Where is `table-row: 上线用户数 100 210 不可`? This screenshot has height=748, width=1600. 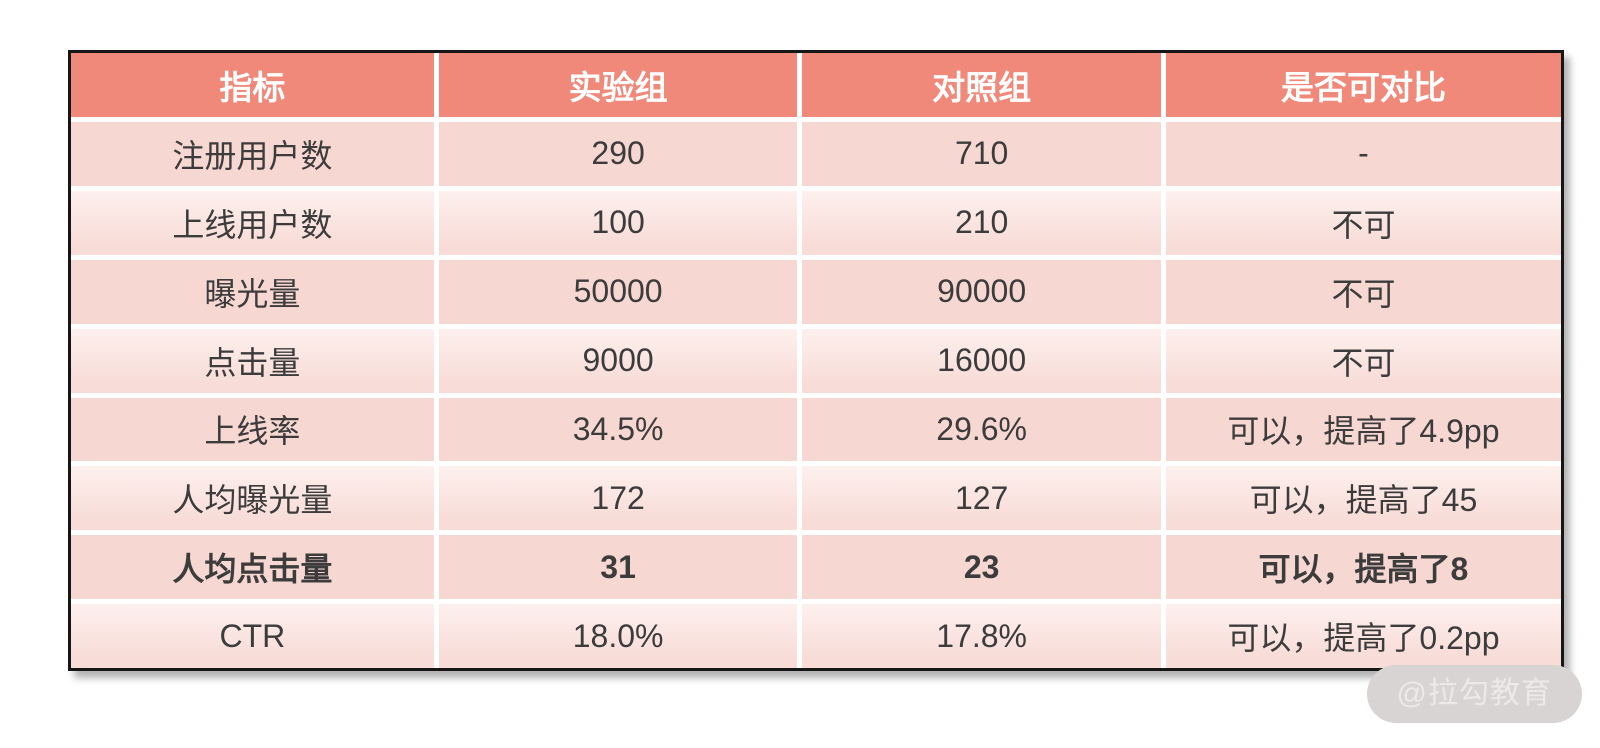
table-row: 上线用户数 100 210 不可 is located at coordinates (816, 220).